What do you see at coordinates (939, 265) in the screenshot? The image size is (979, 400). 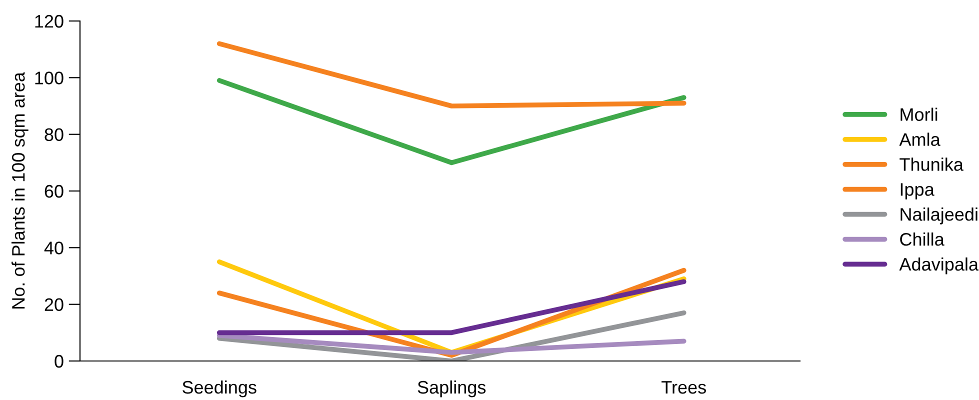 I see `legend-label: Adavipala` at bounding box center [939, 265].